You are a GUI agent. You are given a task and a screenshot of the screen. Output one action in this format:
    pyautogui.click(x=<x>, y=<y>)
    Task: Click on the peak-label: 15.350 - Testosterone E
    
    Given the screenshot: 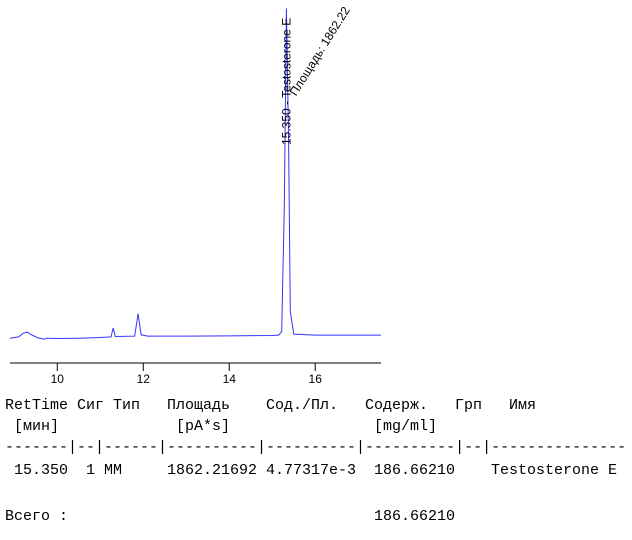 What is the action you would take?
    pyautogui.click(x=286, y=81)
    